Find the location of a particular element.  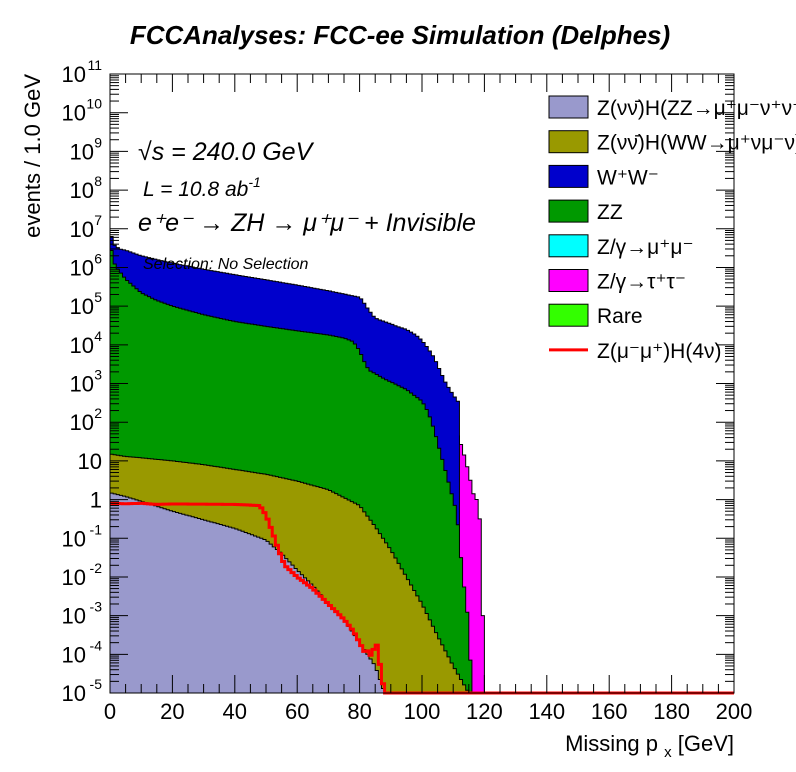

x-tick-label: 80 is located at coordinates (359, 711).